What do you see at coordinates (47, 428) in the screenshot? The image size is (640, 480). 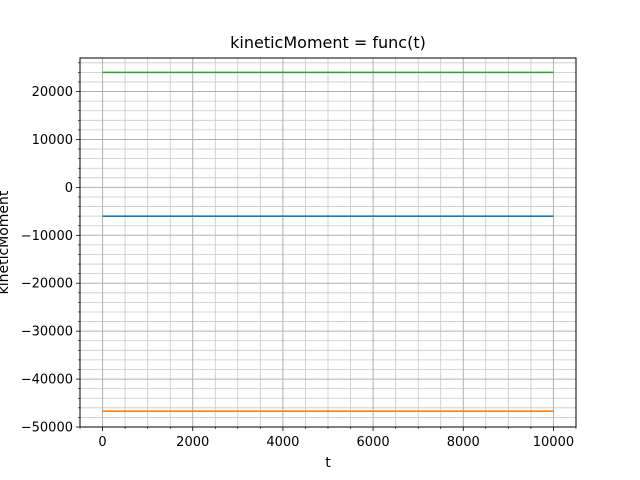 I see `y-tick-label: −50000` at bounding box center [47, 428].